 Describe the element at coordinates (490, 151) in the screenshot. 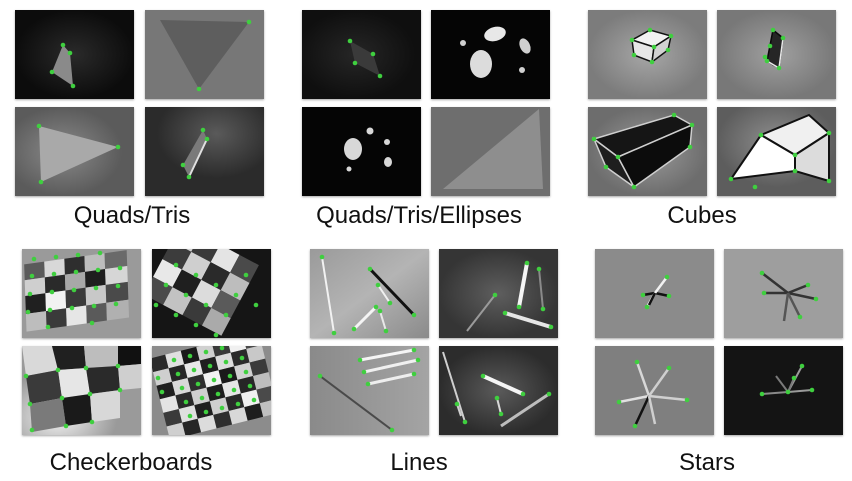

I see `tile-triangle-corner` at that location.